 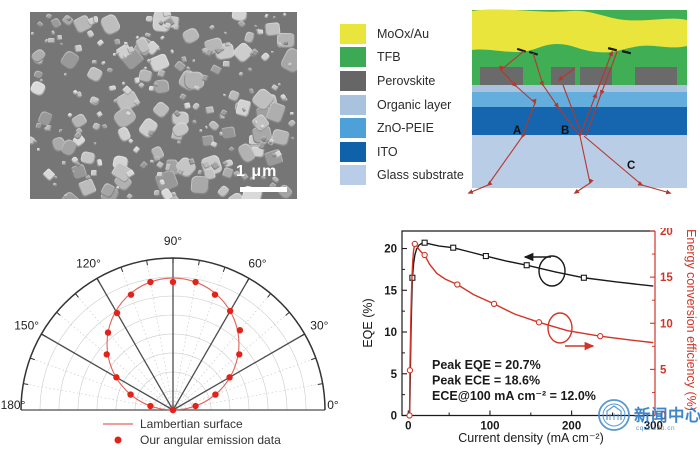 What do you see at coordinates (390, 291) in the screenshot?
I see `left-tick-label: 15` at bounding box center [390, 291].